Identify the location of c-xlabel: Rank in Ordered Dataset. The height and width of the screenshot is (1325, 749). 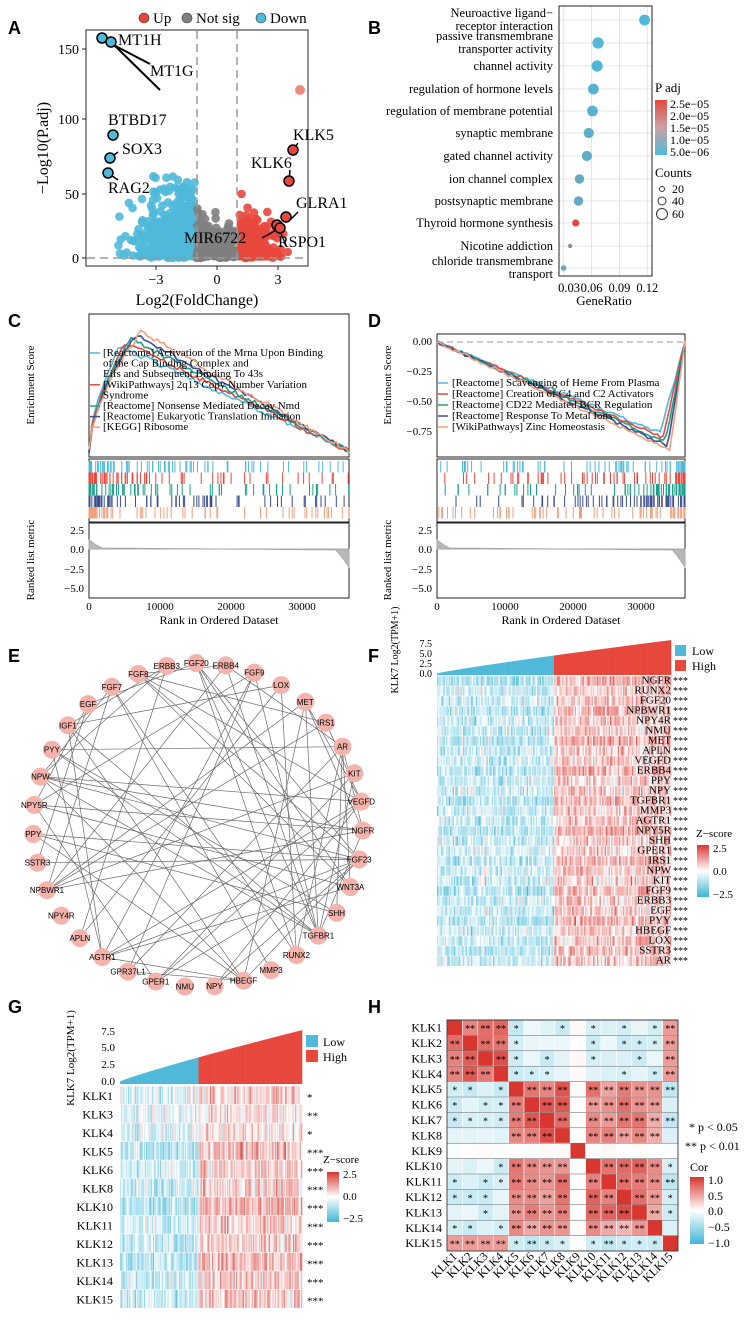
(220, 620).